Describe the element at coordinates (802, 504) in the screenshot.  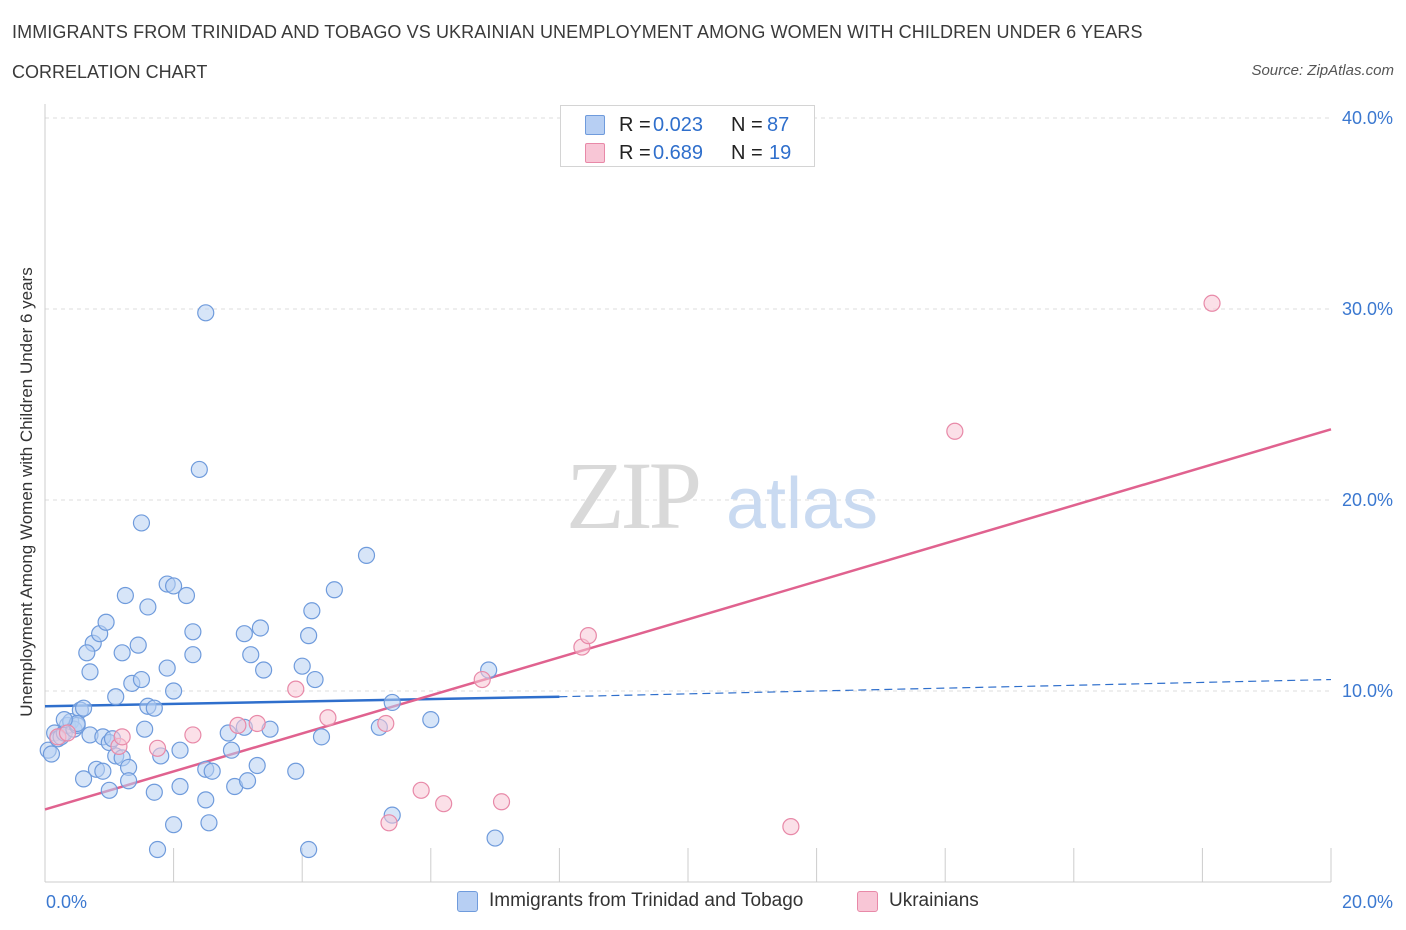
I see `watermark-atlas: atlas` at that location.